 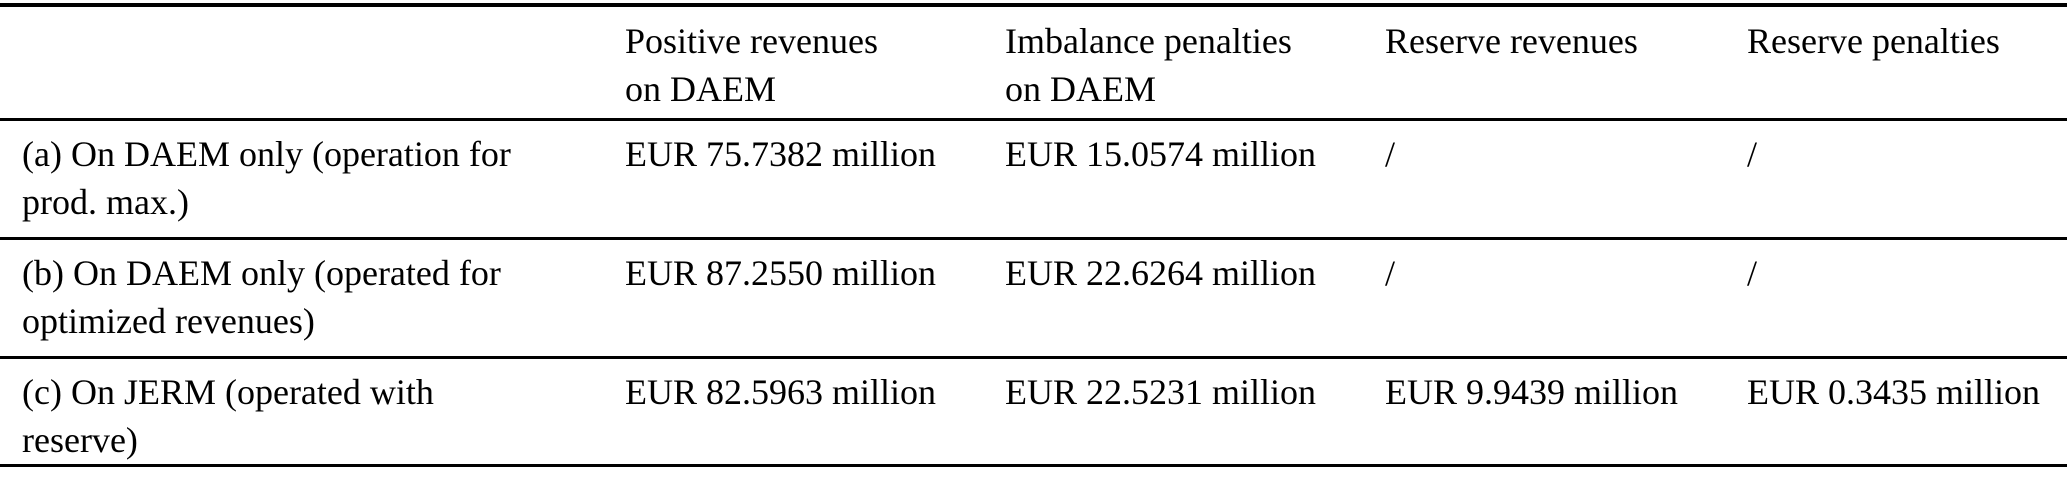 What do you see at coordinates (1390, 272) in the screenshot?
I see `row-b-reserve-revenues: /` at bounding box center [1390, 272].